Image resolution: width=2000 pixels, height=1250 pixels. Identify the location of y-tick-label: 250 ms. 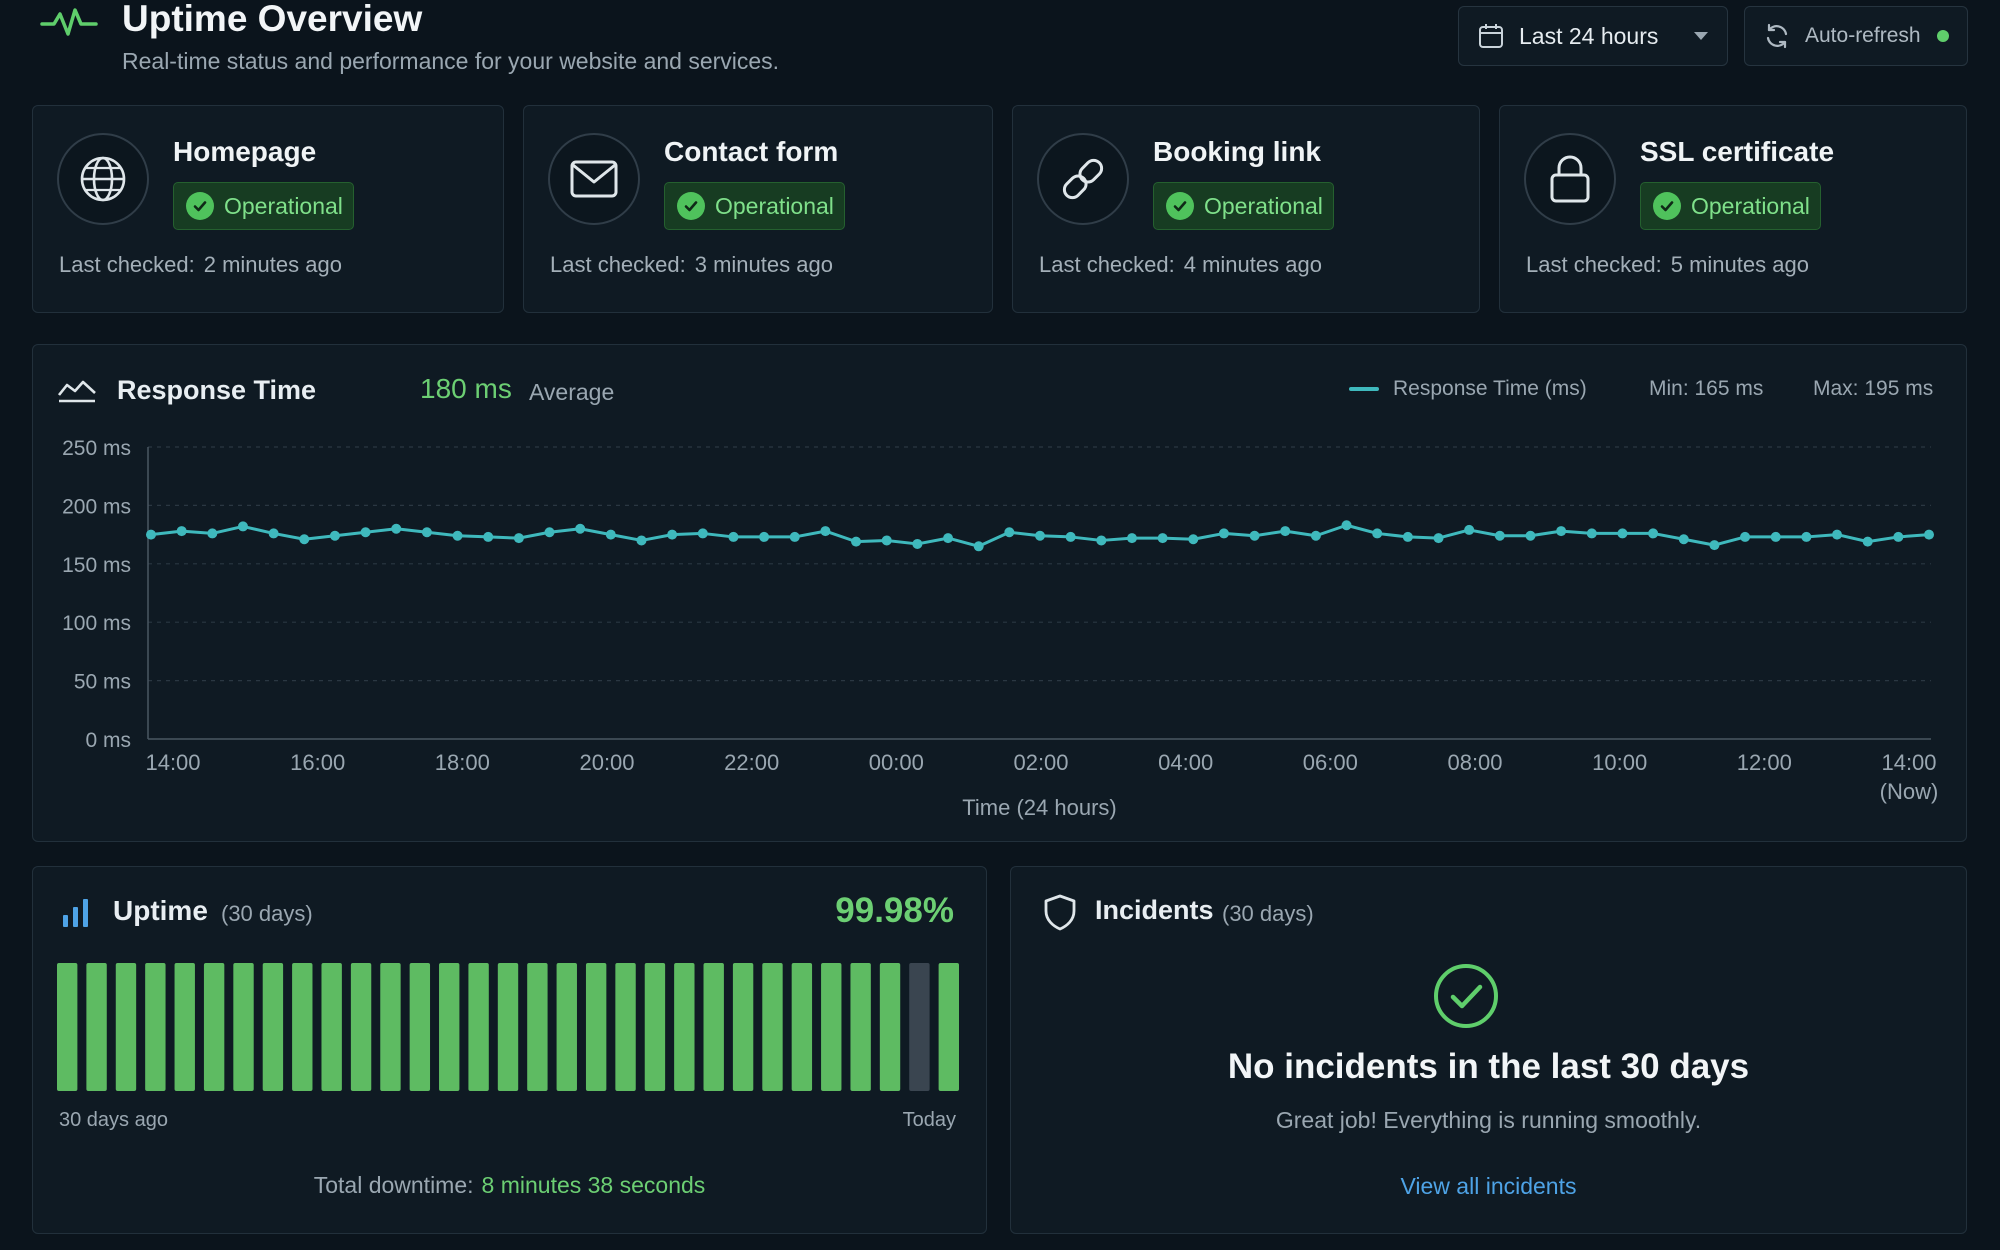
(96, 448).